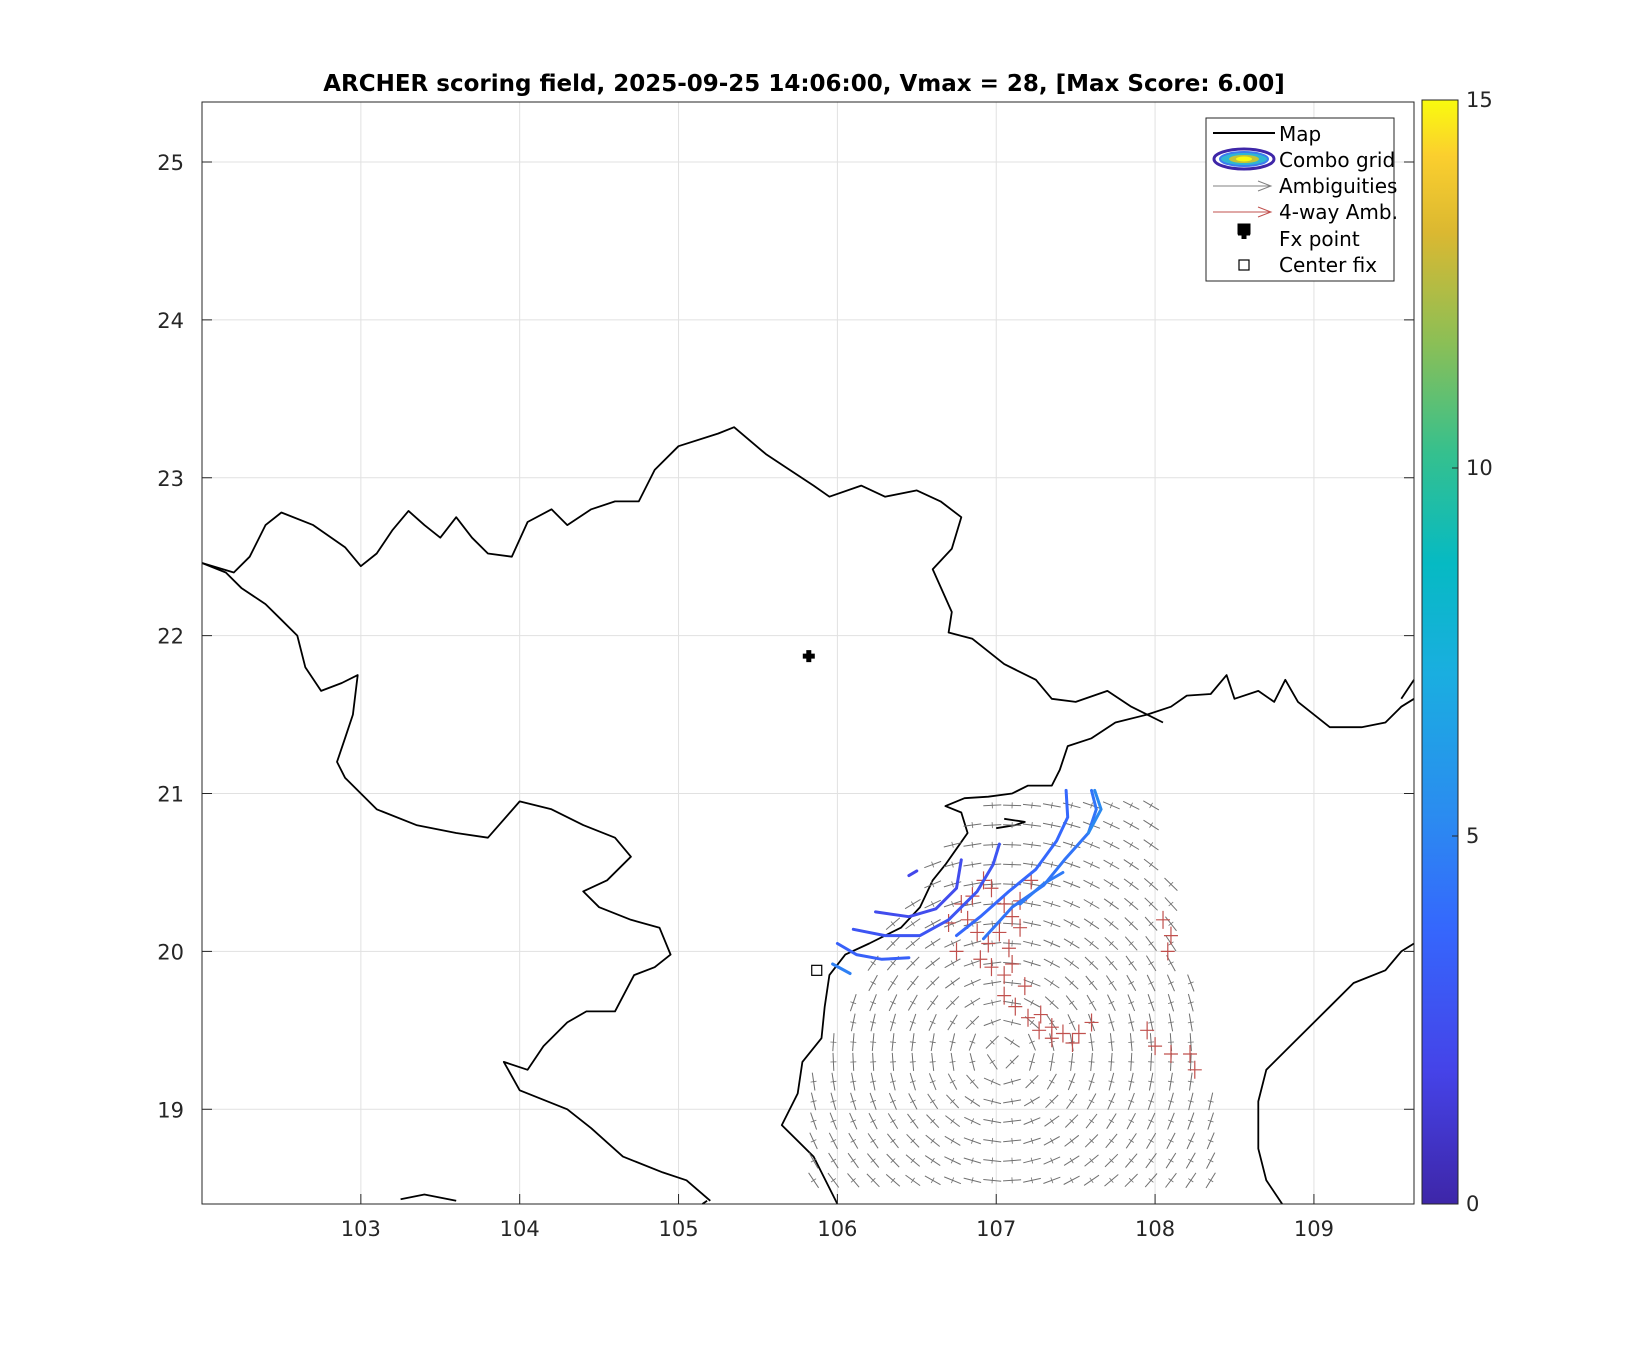 The height and width of the screenshot is (1350, 1646). I want to click on legend-box, so click(1300, 199).